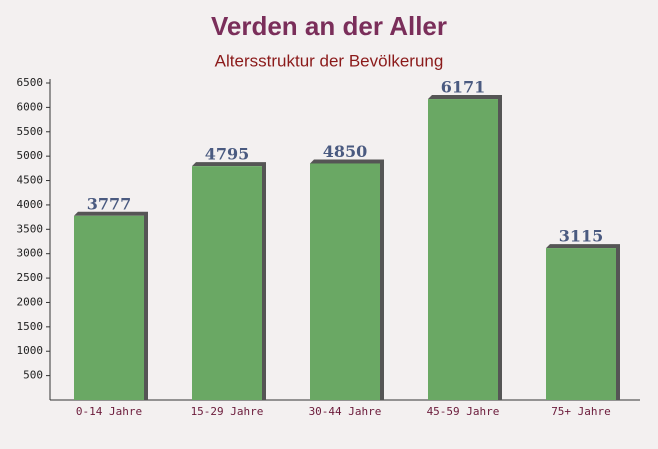 This screenshot has height=449, width=658. I want to click on x-tick-label: 75+ Jahre, so click(581, 411).